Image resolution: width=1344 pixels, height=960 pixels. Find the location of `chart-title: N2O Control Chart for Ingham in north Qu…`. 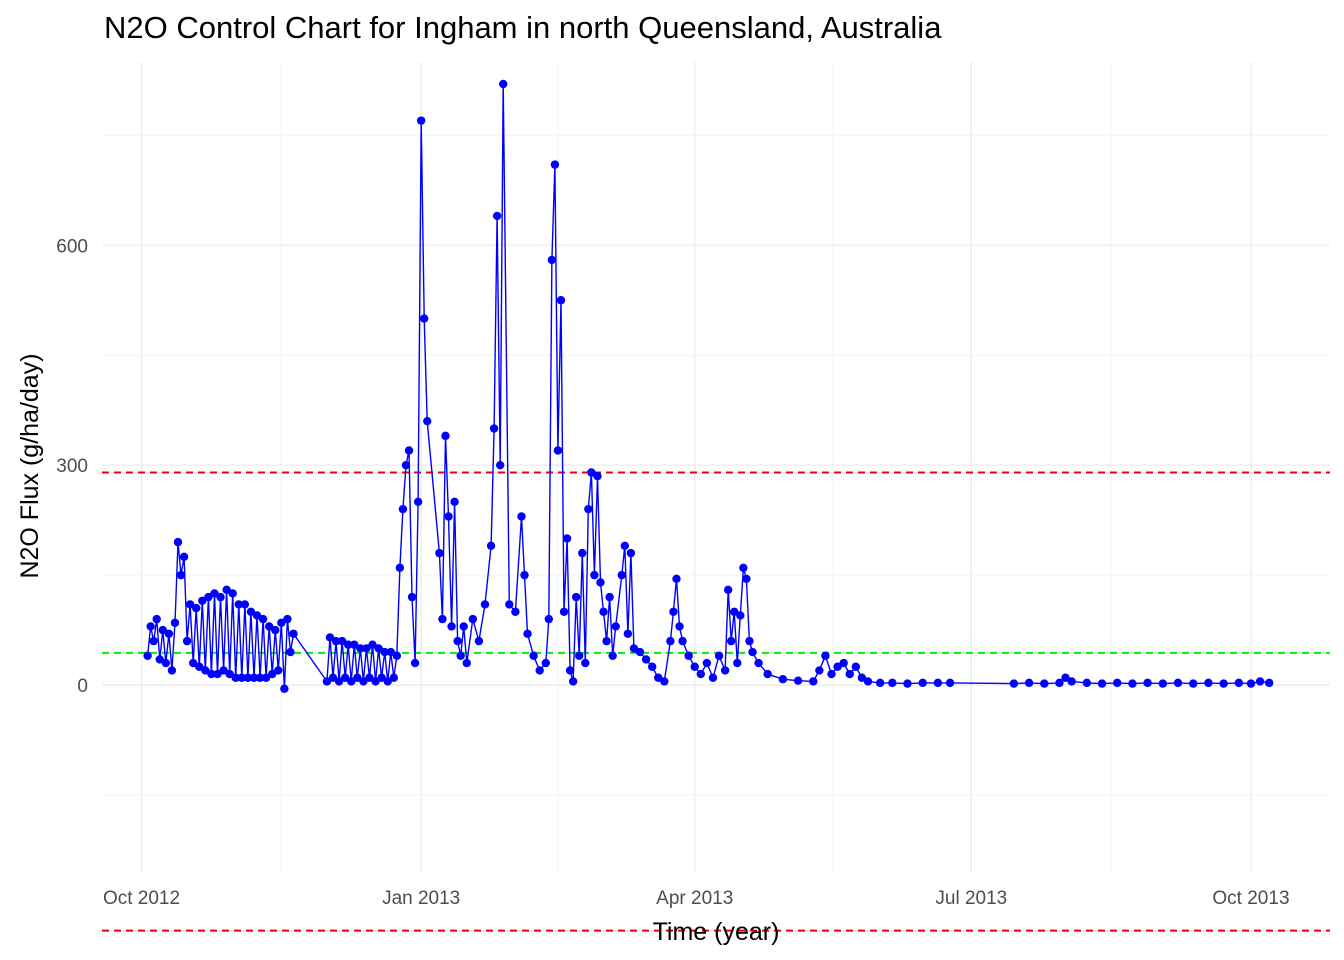

chart-title: N2O Control Chart for Ingham in north Qu… is located at coordinates (523, 27).